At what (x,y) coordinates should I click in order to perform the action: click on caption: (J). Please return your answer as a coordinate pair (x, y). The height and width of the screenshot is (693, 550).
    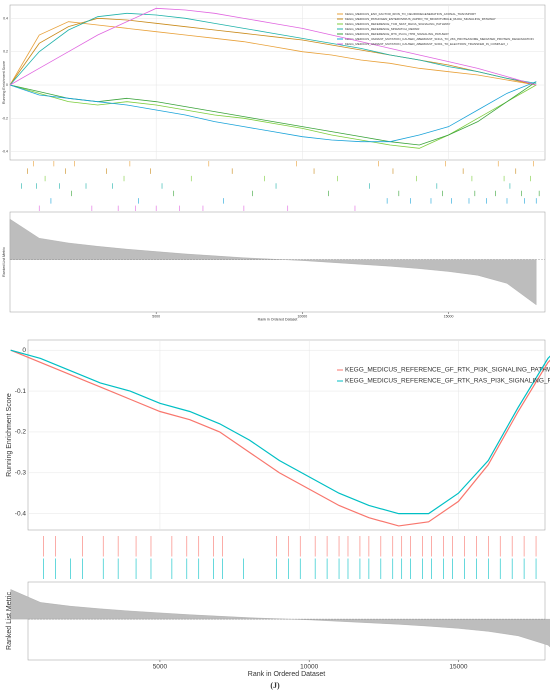
    Looking at the image, I should click on (275, 685).